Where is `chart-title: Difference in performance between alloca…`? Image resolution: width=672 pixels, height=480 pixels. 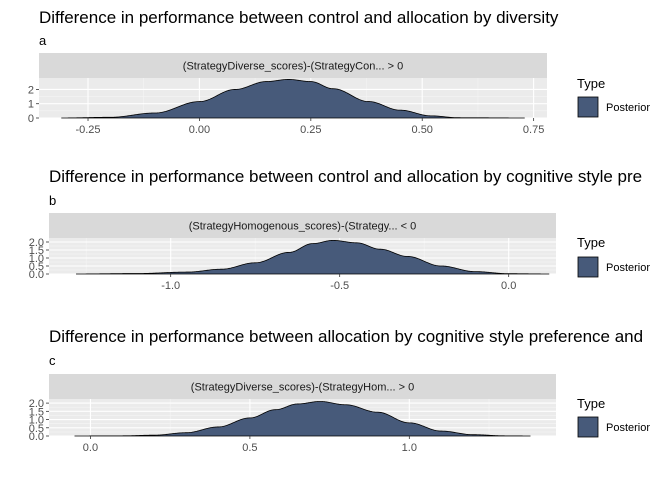 chart-title: Difference in performance between alloca… is located at coordinates (346, 336).